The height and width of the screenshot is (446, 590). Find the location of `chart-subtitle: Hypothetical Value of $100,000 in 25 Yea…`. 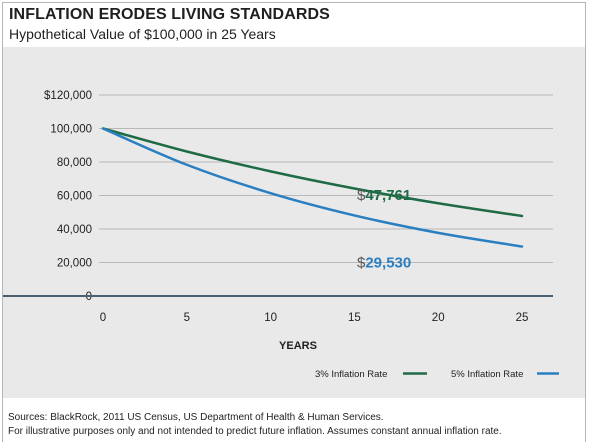

chart-subtitle: Hypothetical Value of $100,000 in 25 Yea… is located at coordinates (142, 34).